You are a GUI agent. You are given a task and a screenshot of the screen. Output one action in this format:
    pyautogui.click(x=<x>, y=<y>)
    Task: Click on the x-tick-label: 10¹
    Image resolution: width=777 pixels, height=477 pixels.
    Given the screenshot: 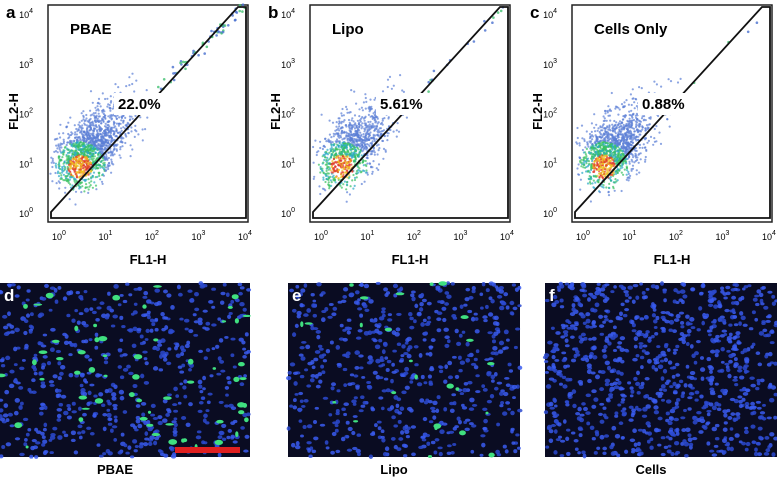 What is the action you would take?
    pyautogui.click(x=368, y=236)
    